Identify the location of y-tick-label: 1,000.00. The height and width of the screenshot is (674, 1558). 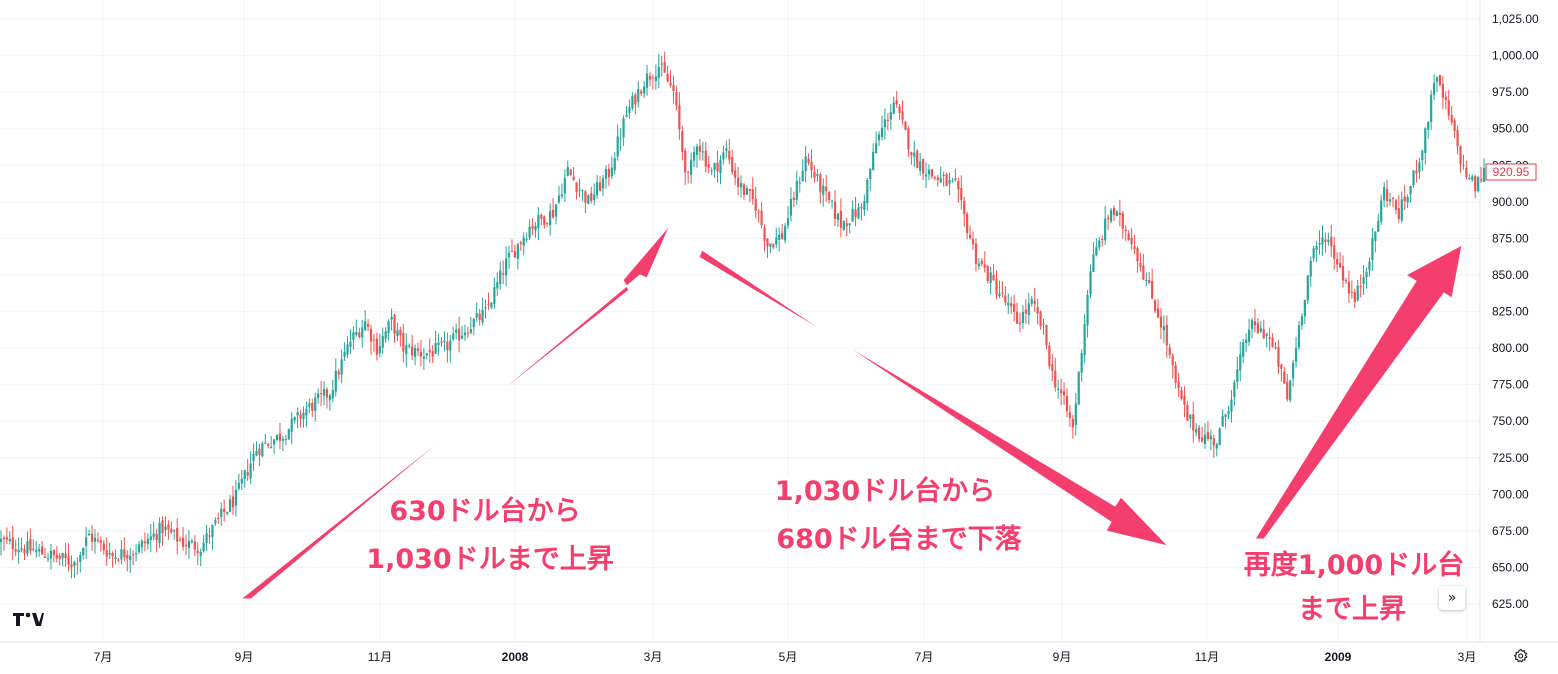
(1515, 56).